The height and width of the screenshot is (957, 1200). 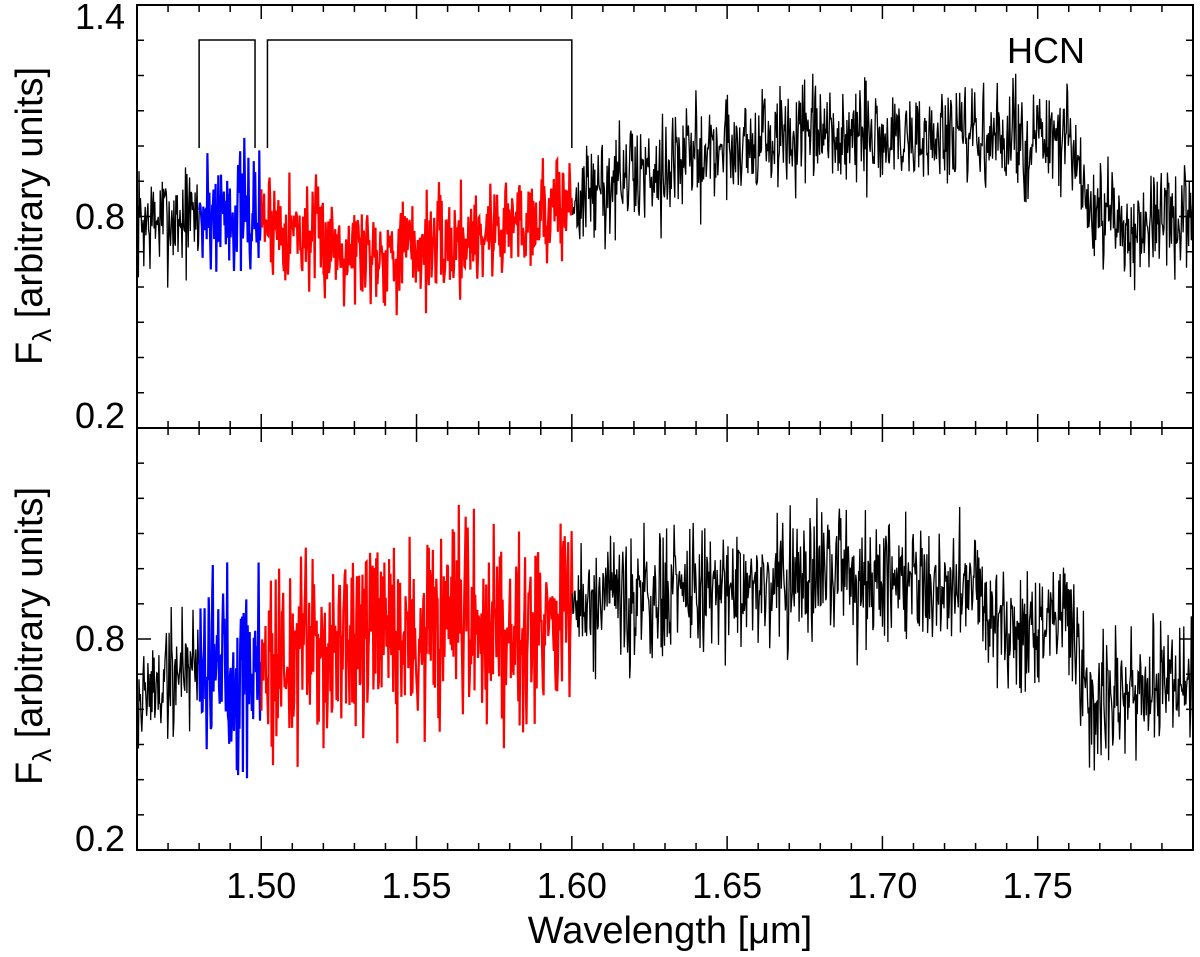 I want to click on top-ylabel-tail: [arbitrary units], so click(x=30, y=198).